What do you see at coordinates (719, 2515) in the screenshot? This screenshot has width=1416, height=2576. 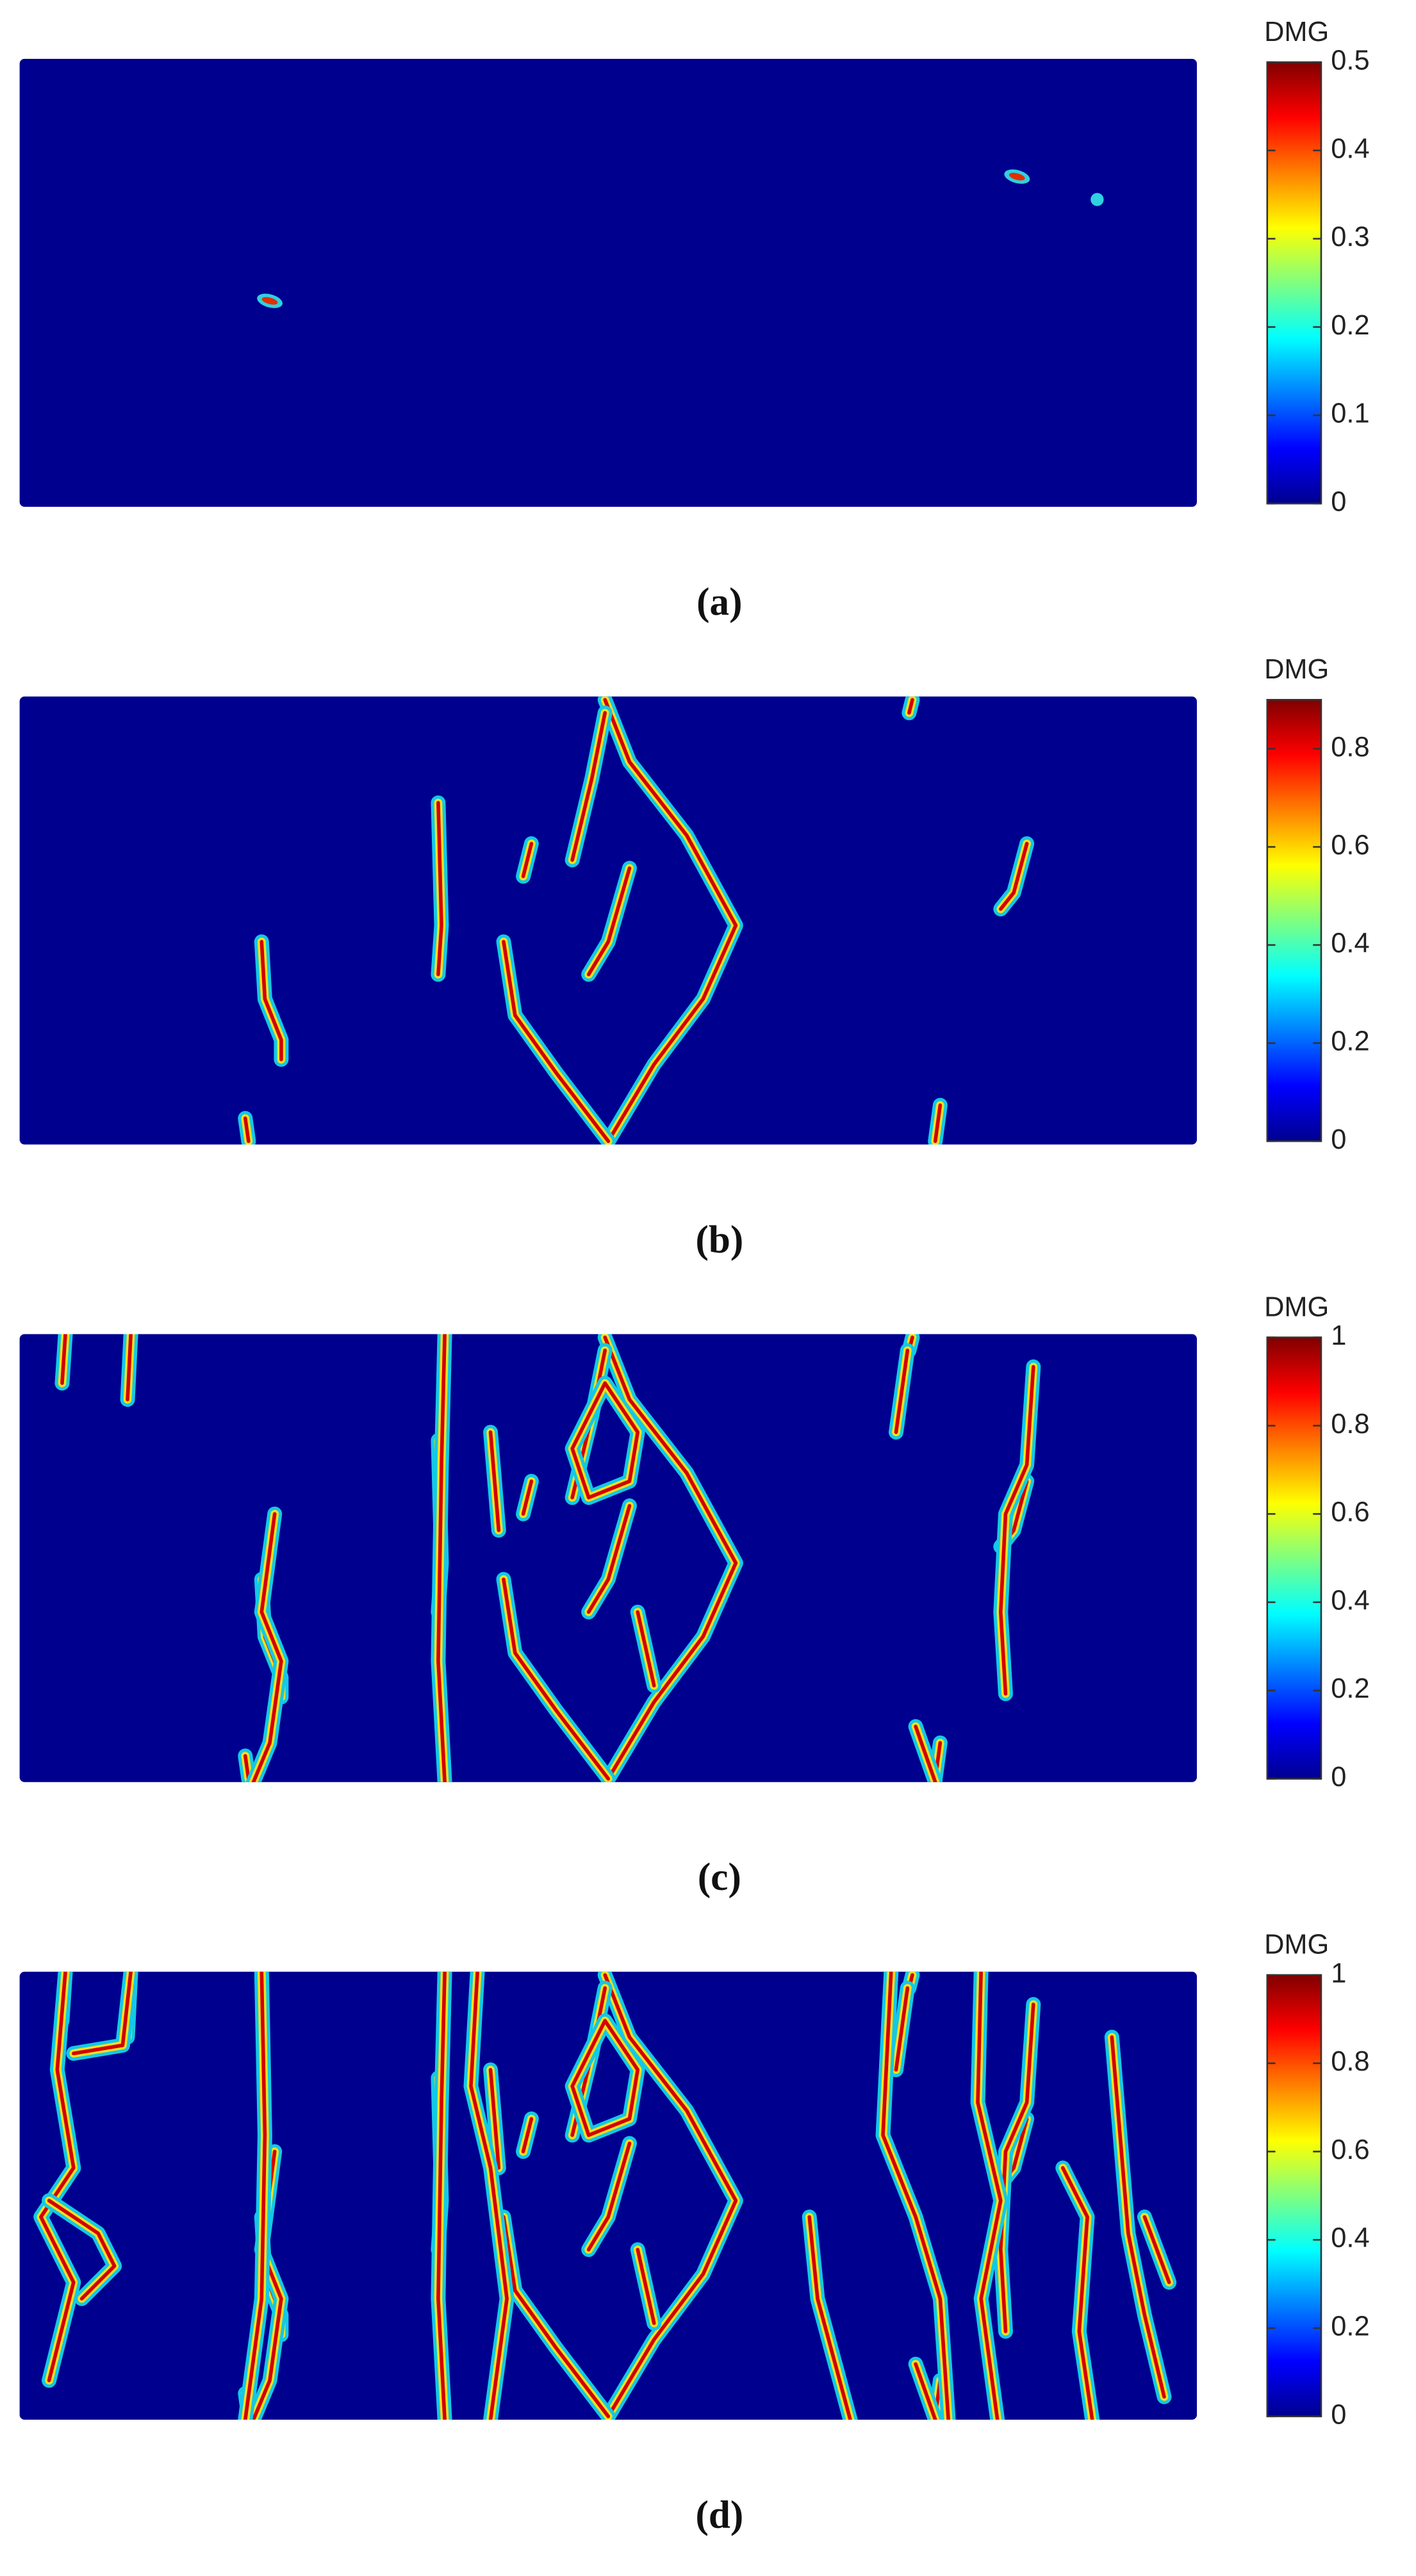 I see `panel-label: (d)` at bounding box center [719, 2515].